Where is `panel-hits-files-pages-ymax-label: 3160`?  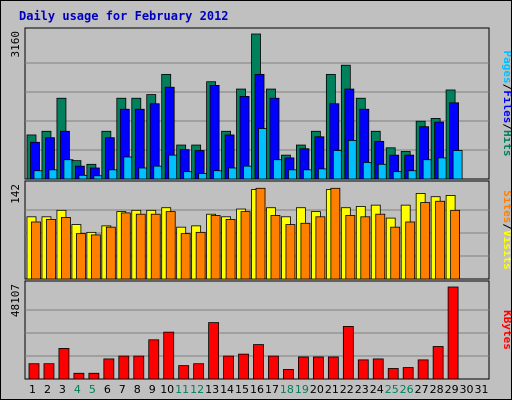
panel-hits-files-pages-ymax-label: 3160 is located at coordinates (15, 44).